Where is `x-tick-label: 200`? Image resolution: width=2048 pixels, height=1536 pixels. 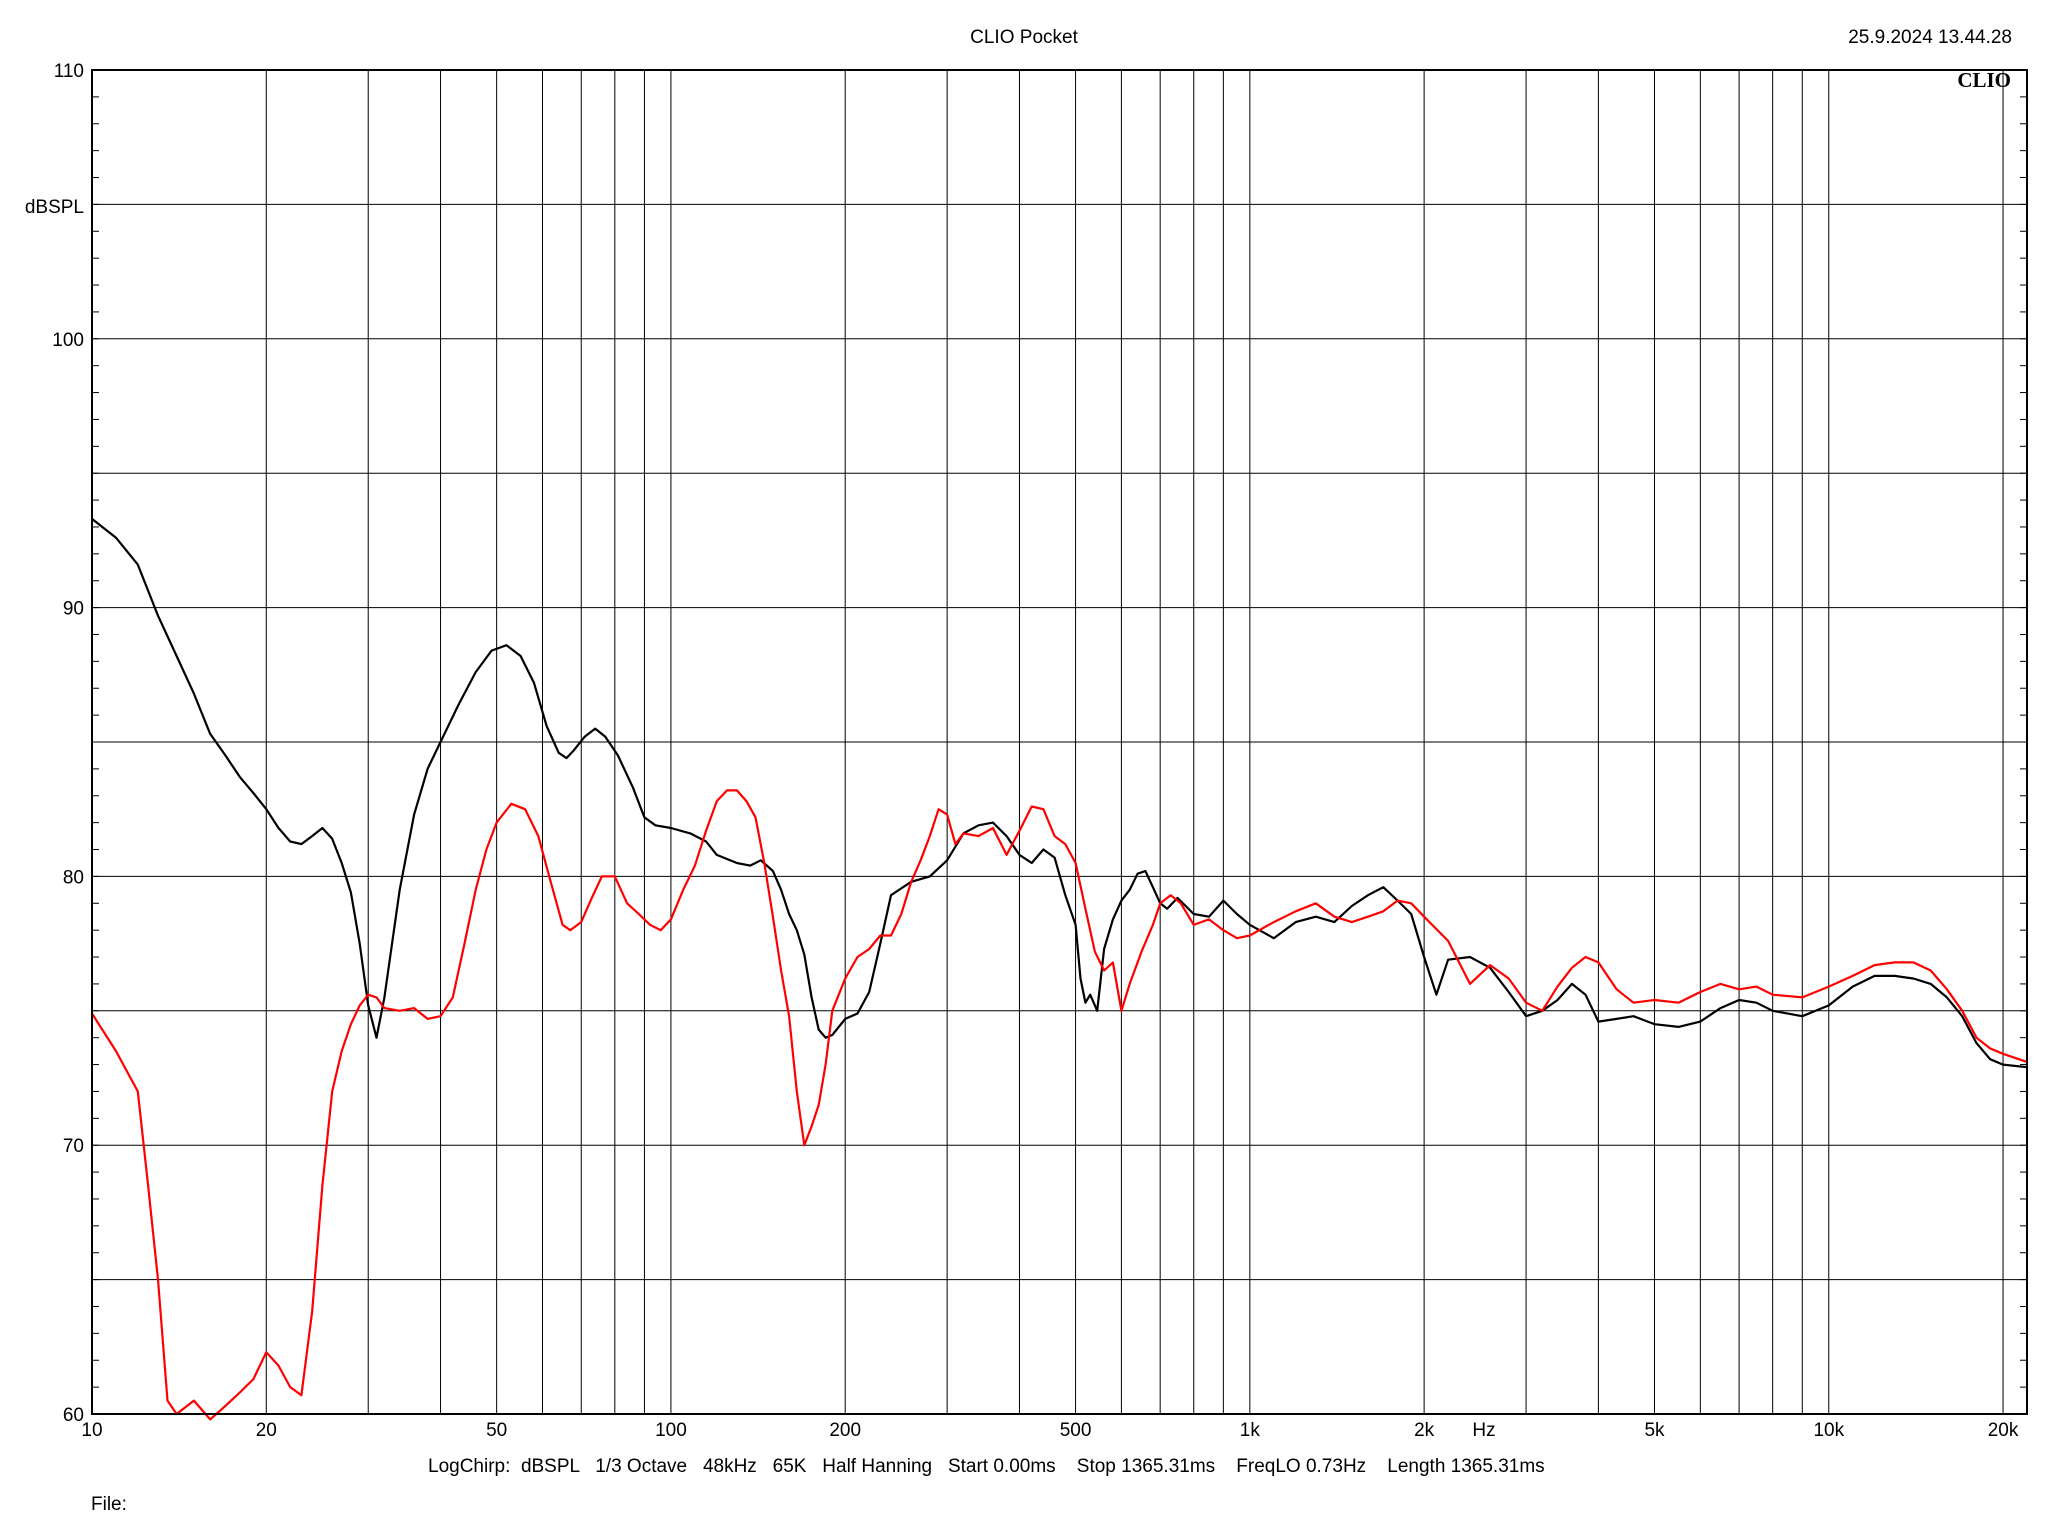 x-tick-label: 200 is located at coordinates (845, 1430).